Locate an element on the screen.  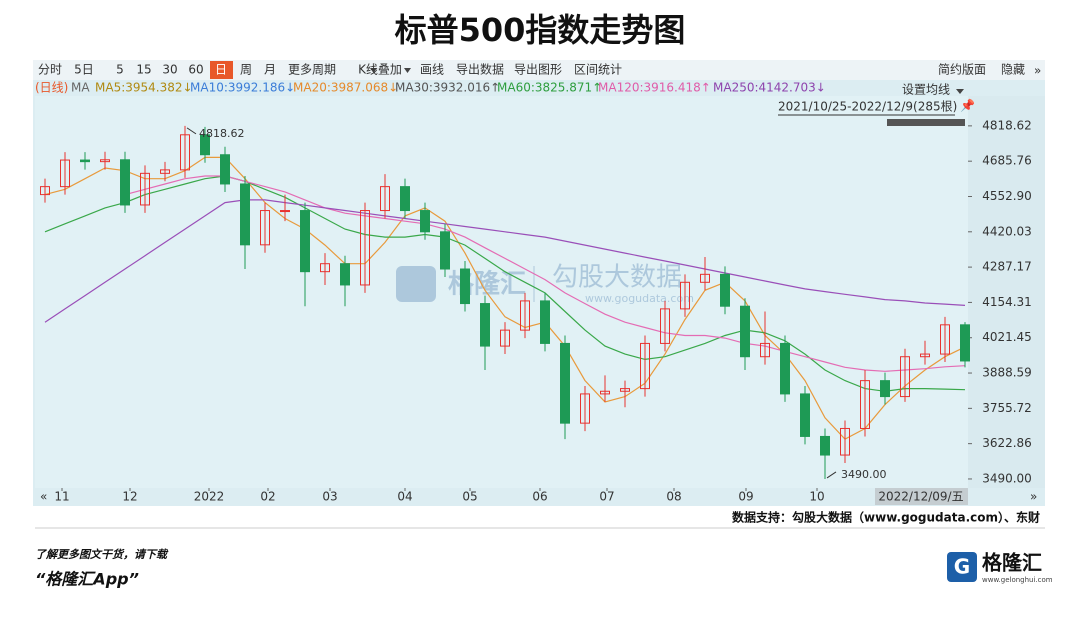
toolbar-item: 区间统计 is located at coordinates (598, 70).